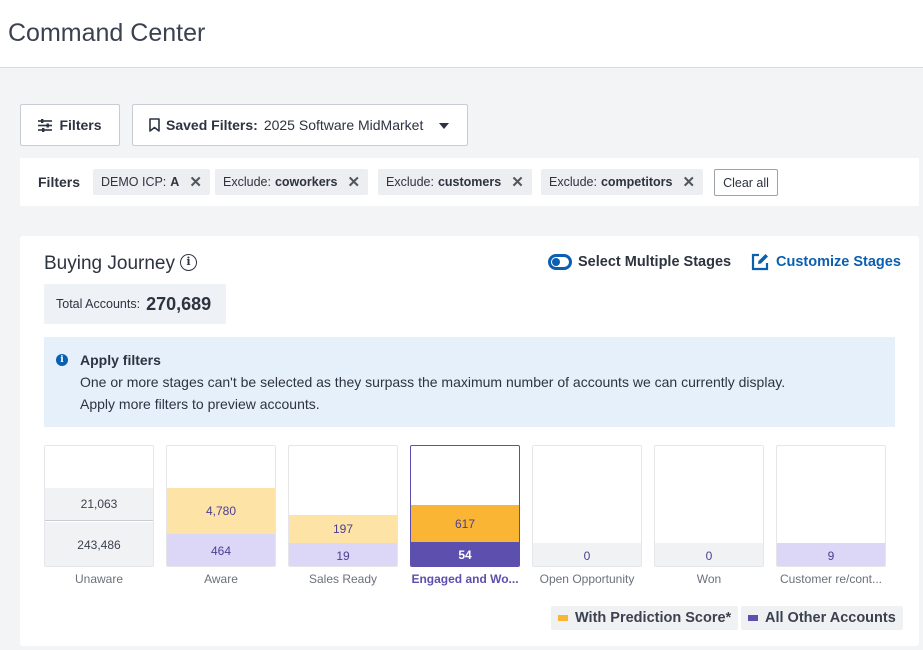 The width and height of the screenshot is (923, 650). Describe the element at coordinates (709, 506) in the screenshot. I see `stage-won: 0` at that location.